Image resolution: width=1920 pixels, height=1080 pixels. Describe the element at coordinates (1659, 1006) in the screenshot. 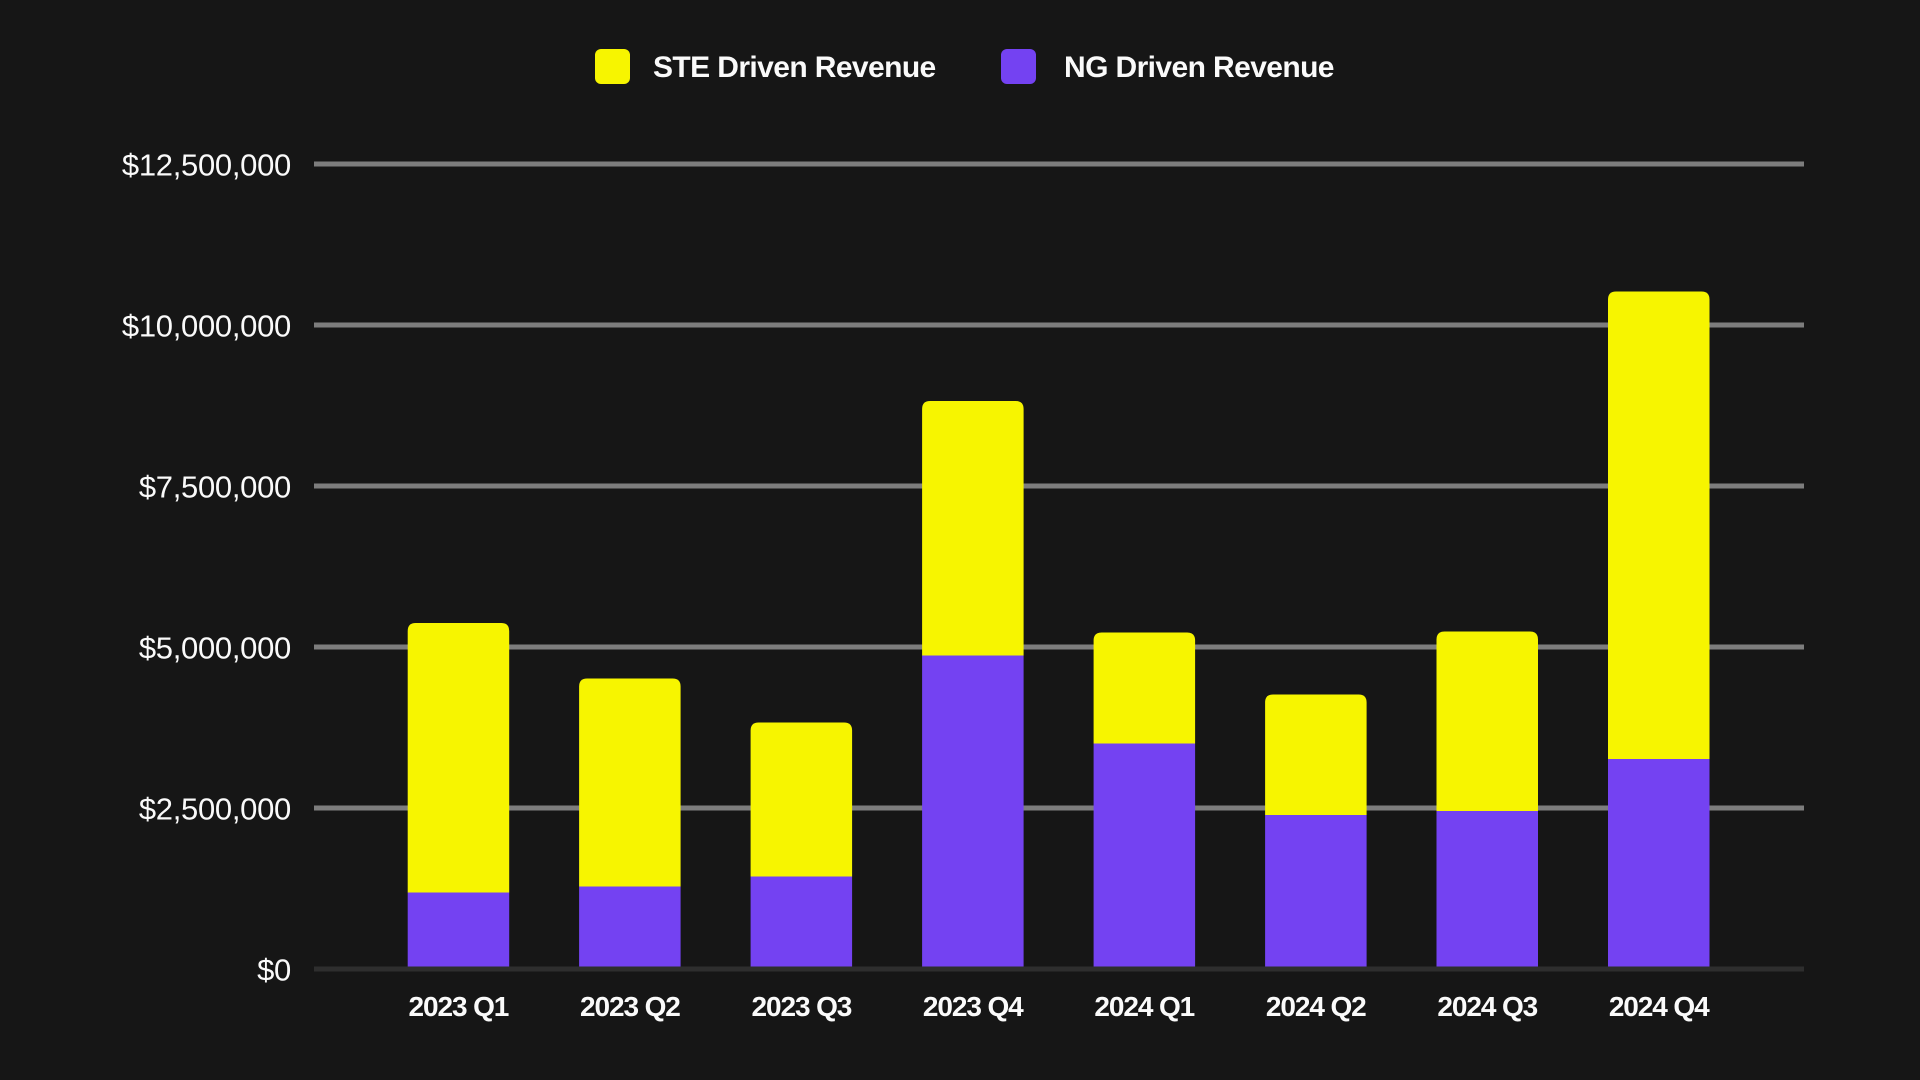

I see `svg-text: 2024 Q4` at that location.